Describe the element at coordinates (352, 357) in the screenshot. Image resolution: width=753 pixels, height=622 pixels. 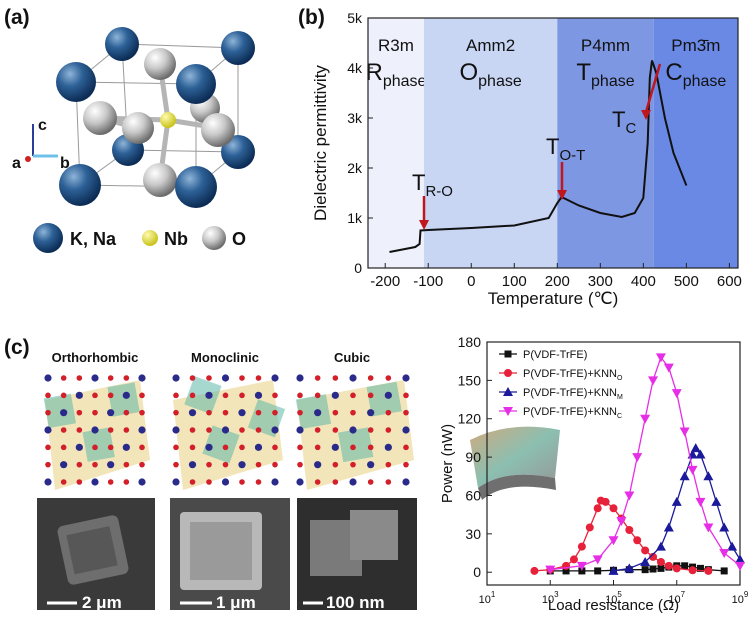
I see `structure-title: Cubic` at that location.